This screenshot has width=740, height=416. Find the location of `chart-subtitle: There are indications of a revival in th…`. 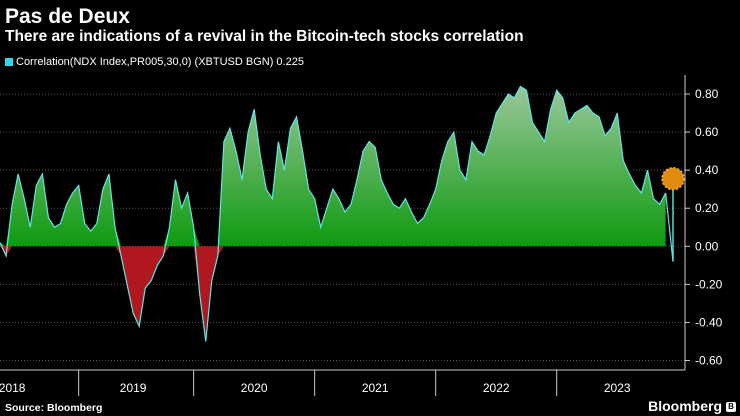

chart-subtitle: There are indications of a revival in th… is located at coordinates (264, 36).